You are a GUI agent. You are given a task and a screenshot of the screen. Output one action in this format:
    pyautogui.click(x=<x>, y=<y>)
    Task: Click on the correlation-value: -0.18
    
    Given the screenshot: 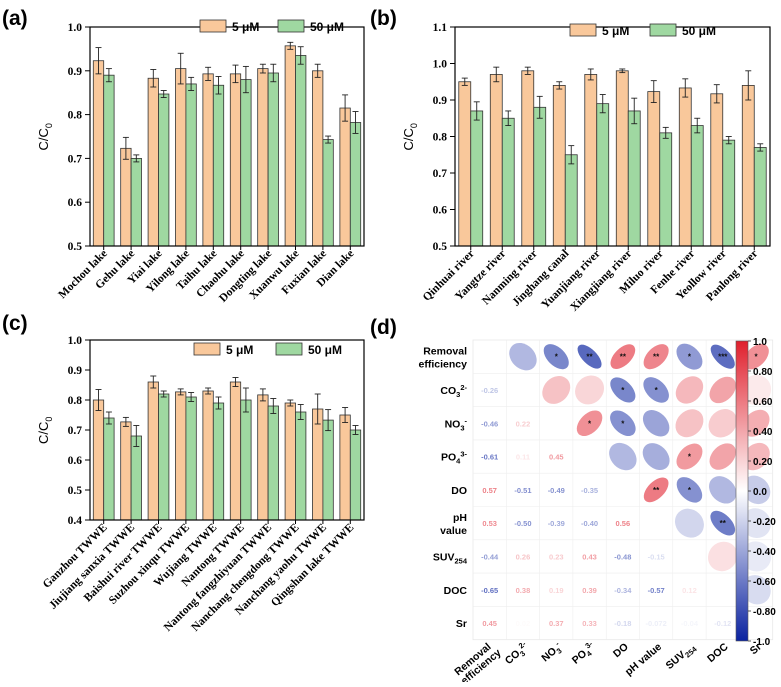 What is the action you would take?
    pyautogui.click(x=622, y=623)
    